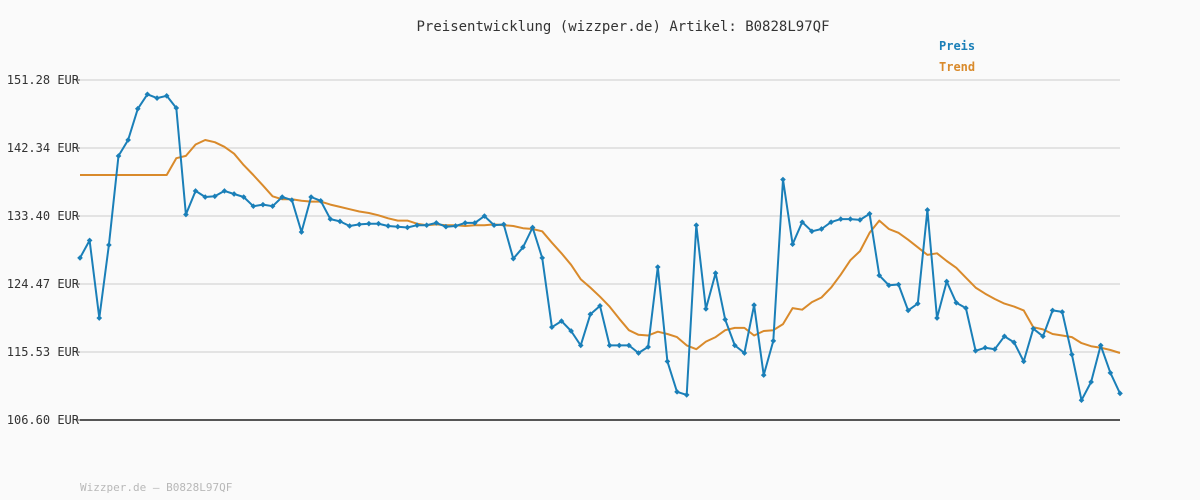 This screenshot has width=1200, height=500. I want to click on legend-trend: Trend, so click(957, 67).